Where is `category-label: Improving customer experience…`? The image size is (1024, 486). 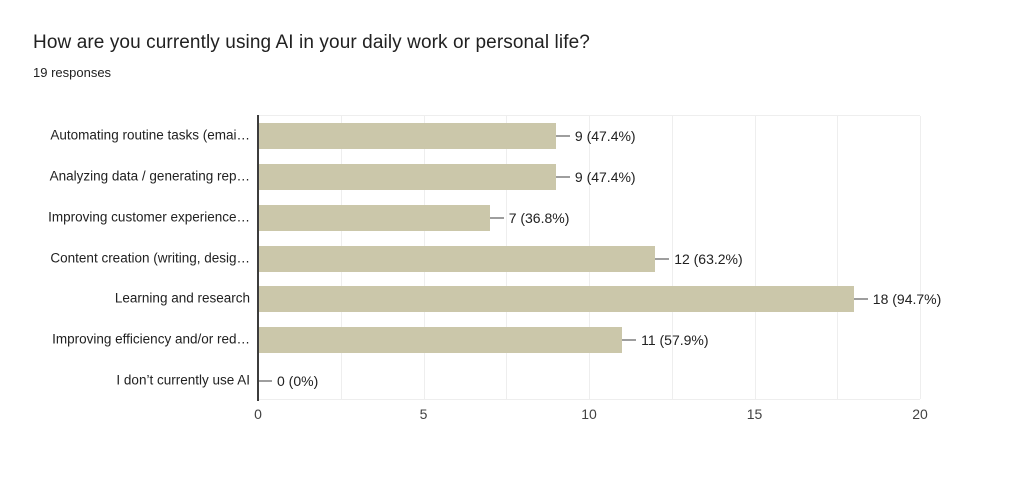 category-label: Improving customer experience… is located at coordinates (149, 217).